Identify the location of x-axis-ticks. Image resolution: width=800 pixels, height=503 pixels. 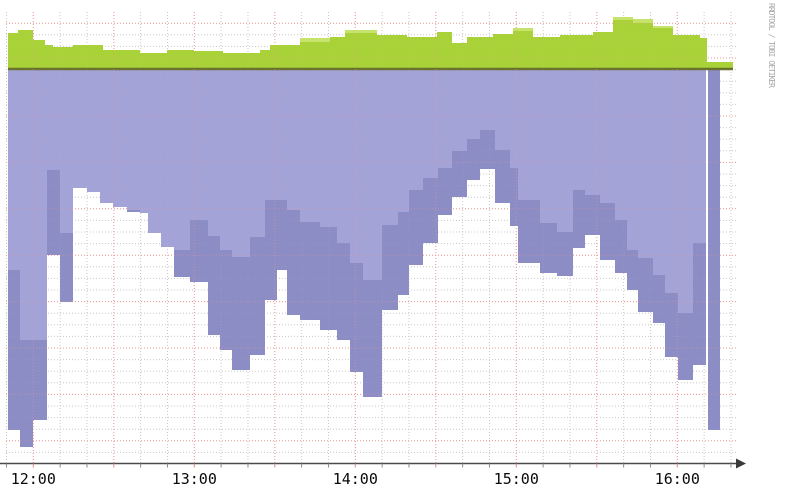
(368, 465).